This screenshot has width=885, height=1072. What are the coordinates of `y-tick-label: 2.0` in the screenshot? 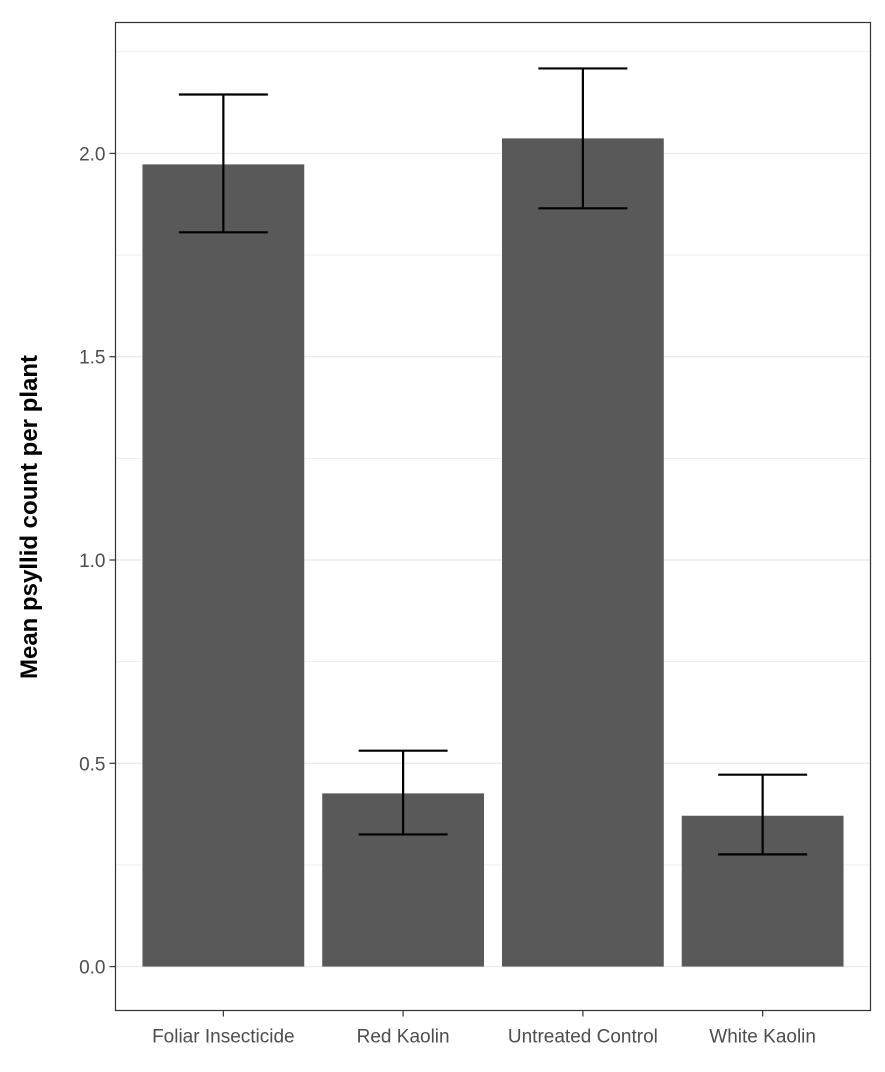 It's located at (92, 154).